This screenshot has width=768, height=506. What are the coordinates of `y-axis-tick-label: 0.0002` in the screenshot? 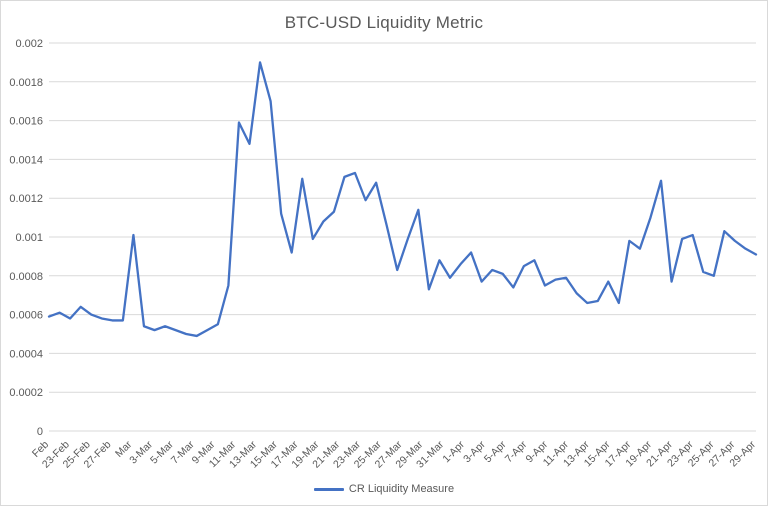 It's located at (26, 393).